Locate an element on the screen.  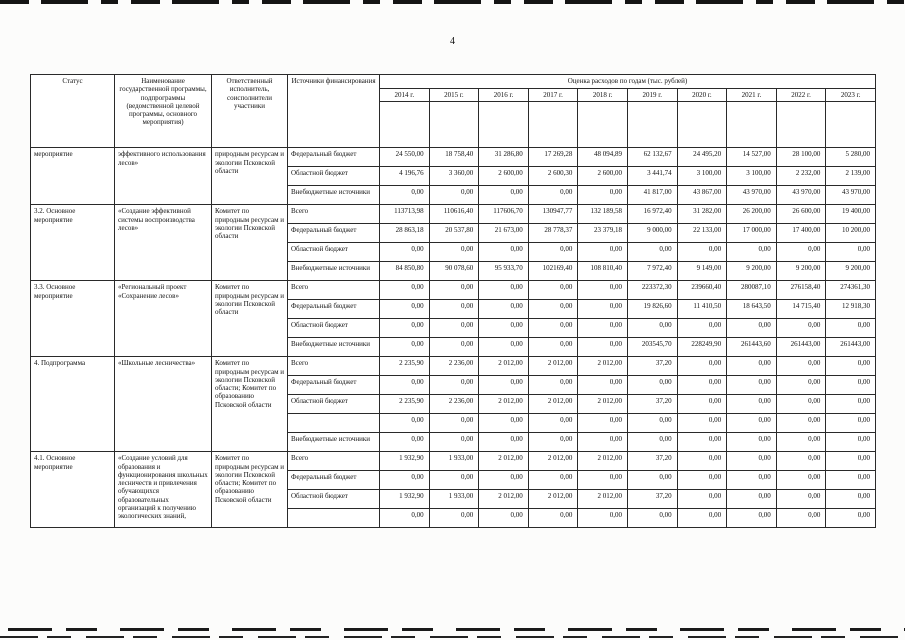
year-header: 2020 г. is located at coordinates (702, 95).